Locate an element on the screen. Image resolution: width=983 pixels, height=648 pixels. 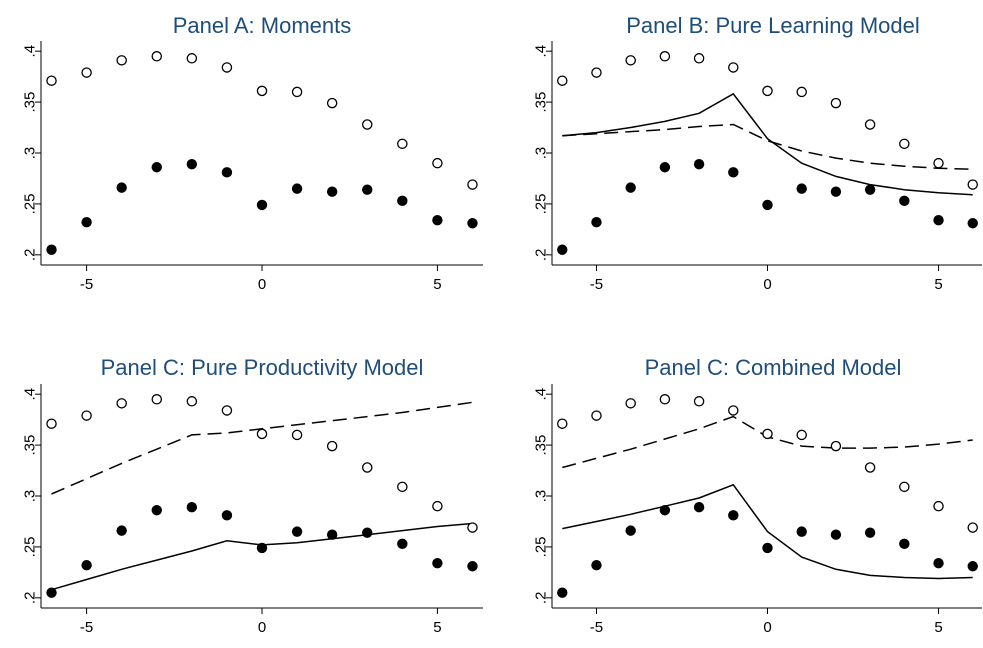
solid-model-line is located at coordinates (767, 144).